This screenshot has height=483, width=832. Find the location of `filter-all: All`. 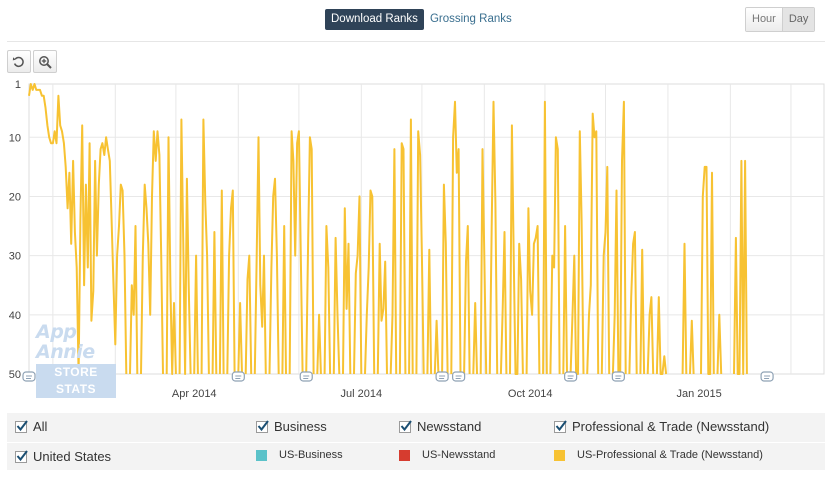

filter-all: All is located at coordinates (31, 426).